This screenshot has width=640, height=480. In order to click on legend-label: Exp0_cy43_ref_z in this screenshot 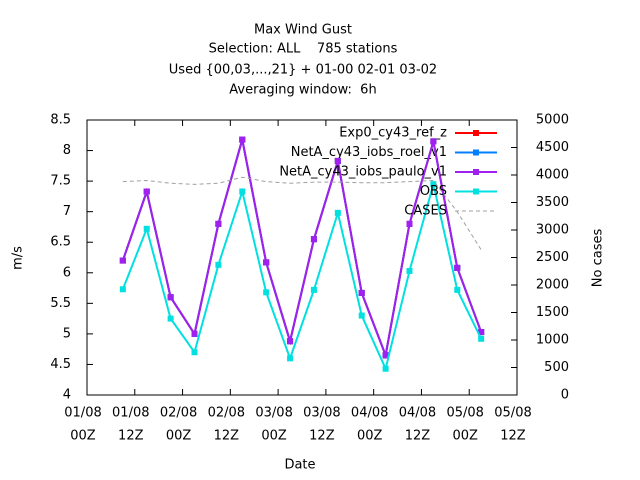, I will do `click(393, 133)`.